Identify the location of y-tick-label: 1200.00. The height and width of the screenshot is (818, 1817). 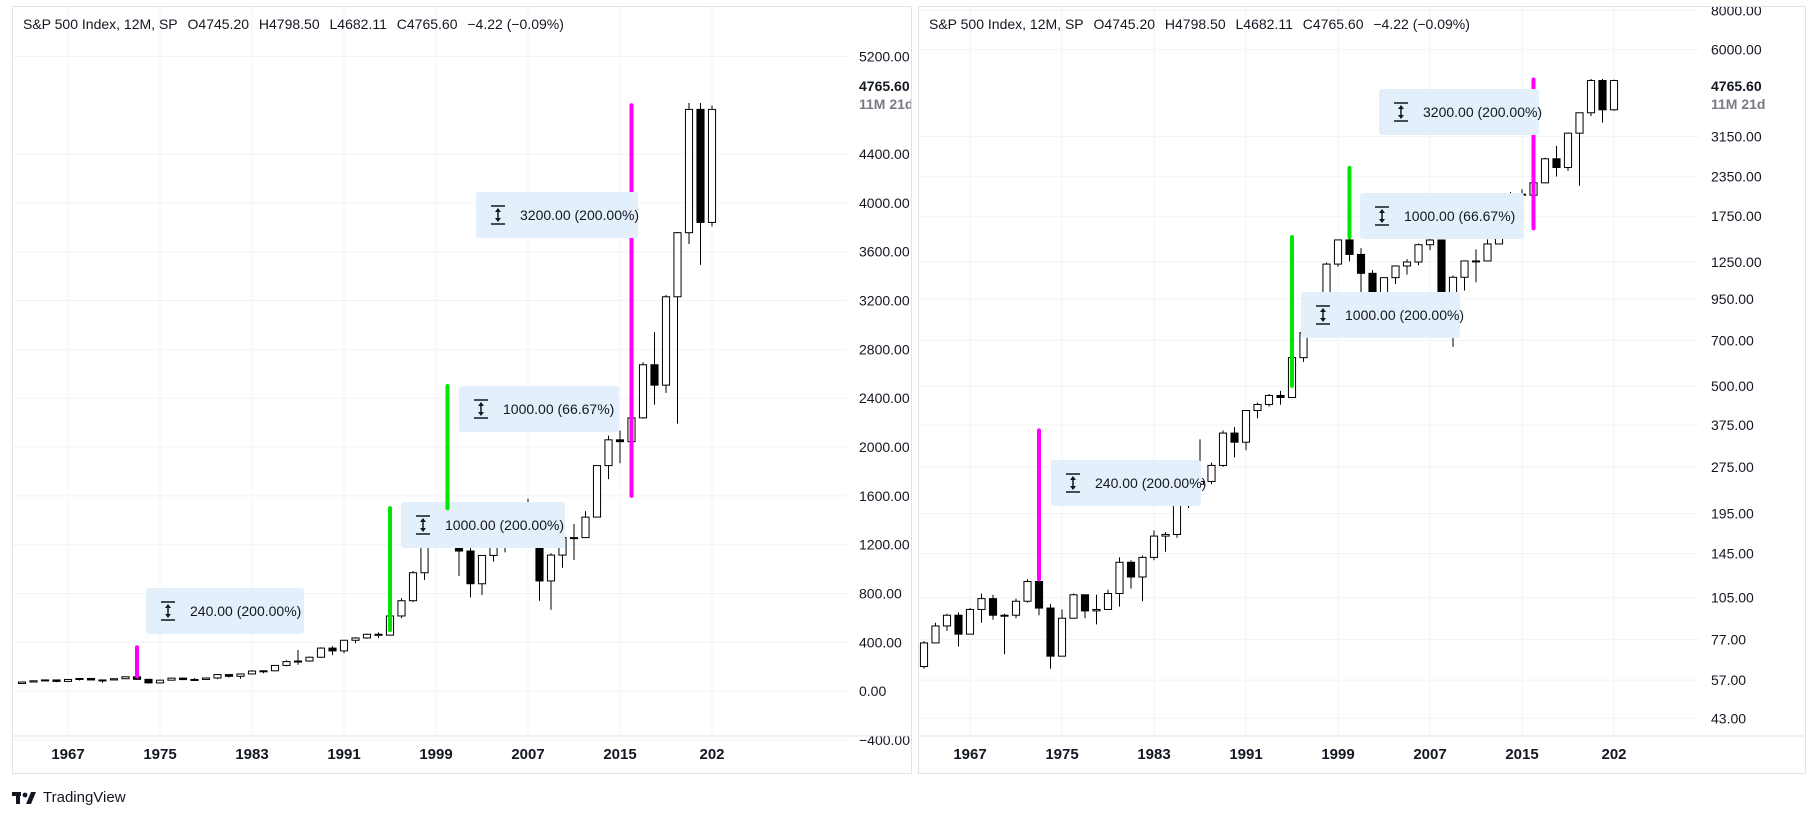
(884, 545).